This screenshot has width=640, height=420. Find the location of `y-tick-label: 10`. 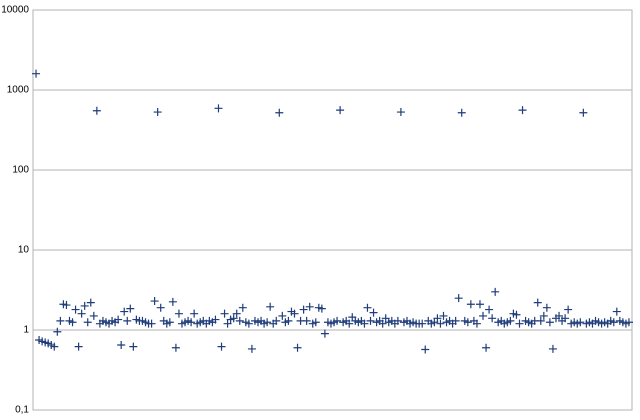

y-tick-label: 10 is located at coordinates (24, 250).